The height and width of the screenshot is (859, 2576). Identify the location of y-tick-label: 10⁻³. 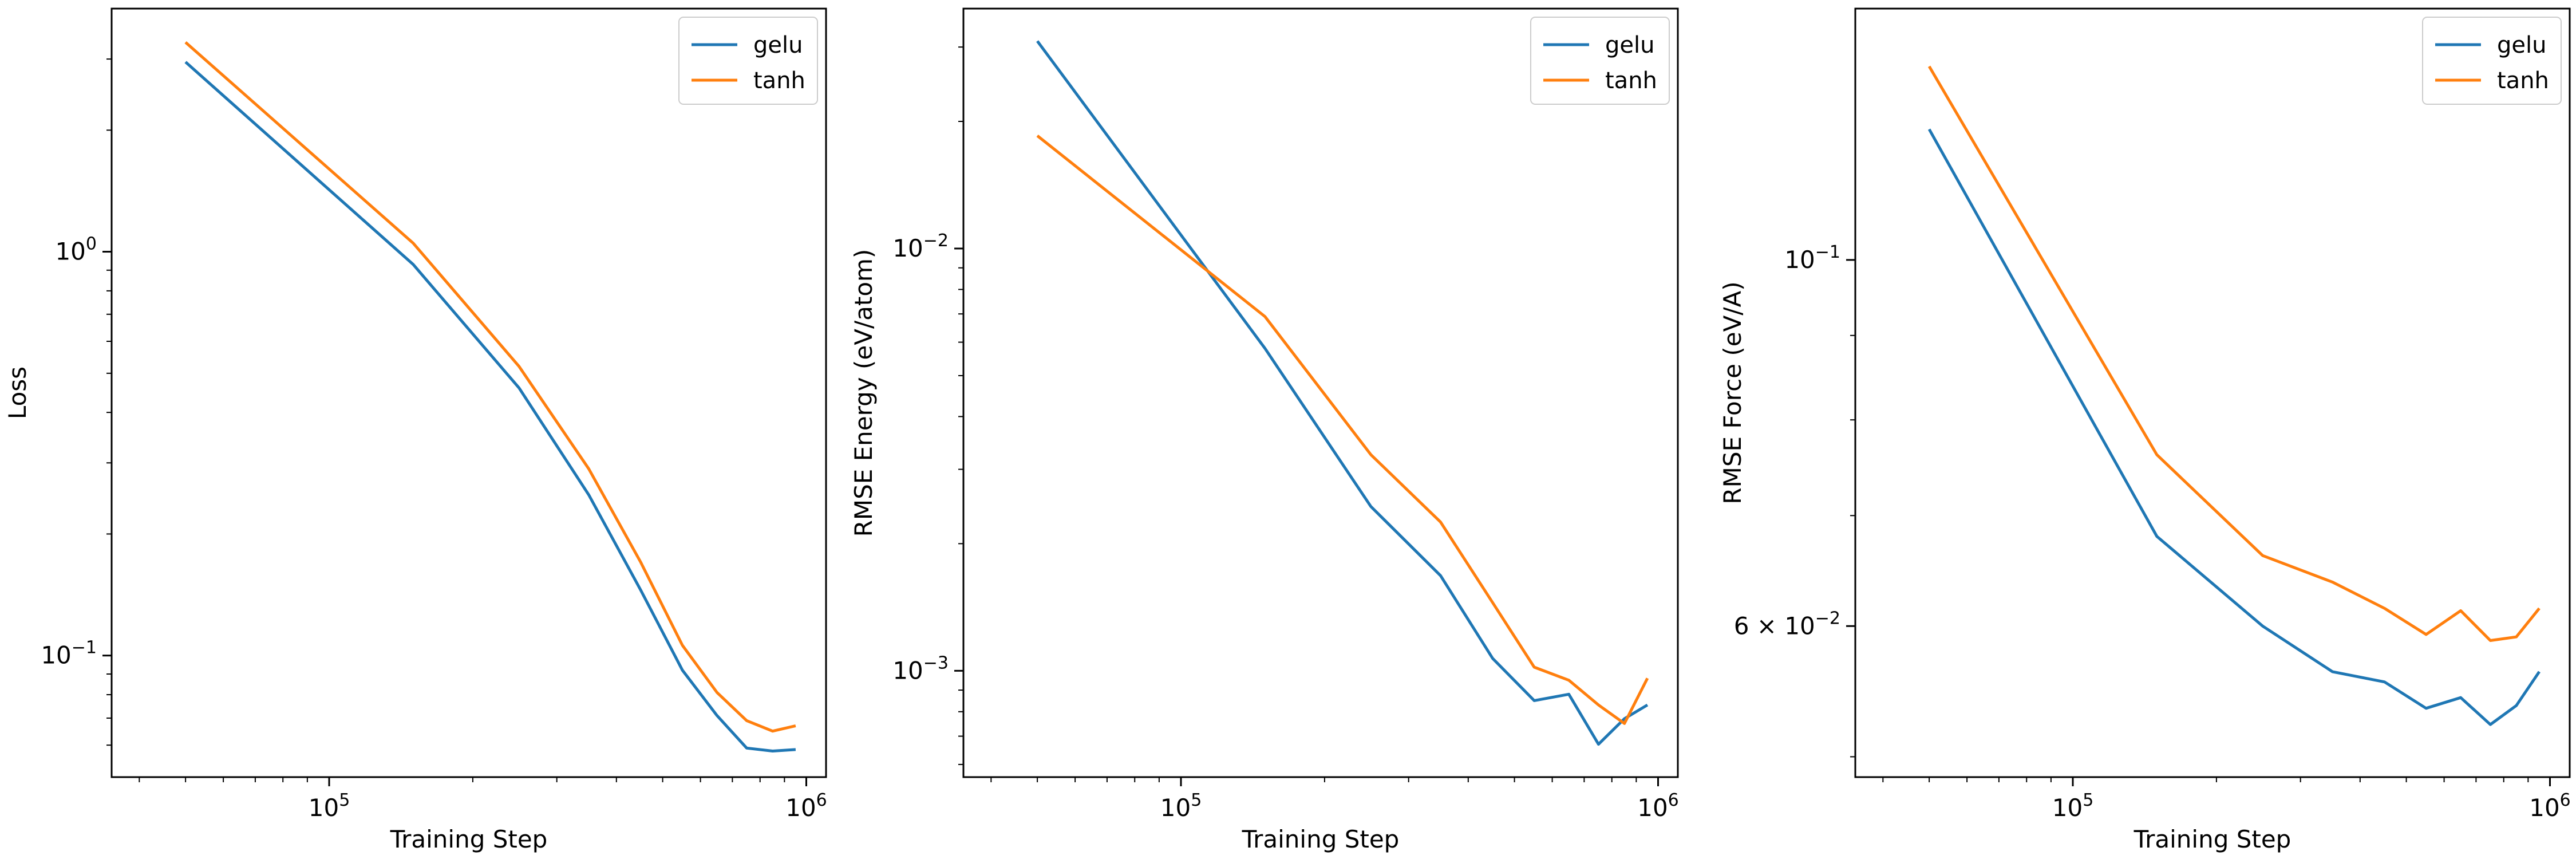
(920, 668).